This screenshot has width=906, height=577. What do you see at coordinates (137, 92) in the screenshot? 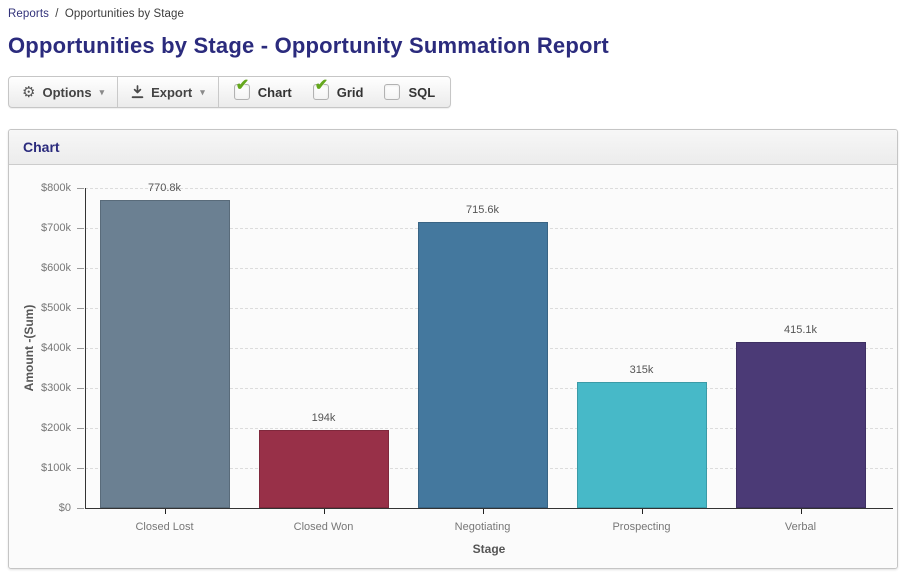
I see `export-icon` at bounding box center [137, 92].